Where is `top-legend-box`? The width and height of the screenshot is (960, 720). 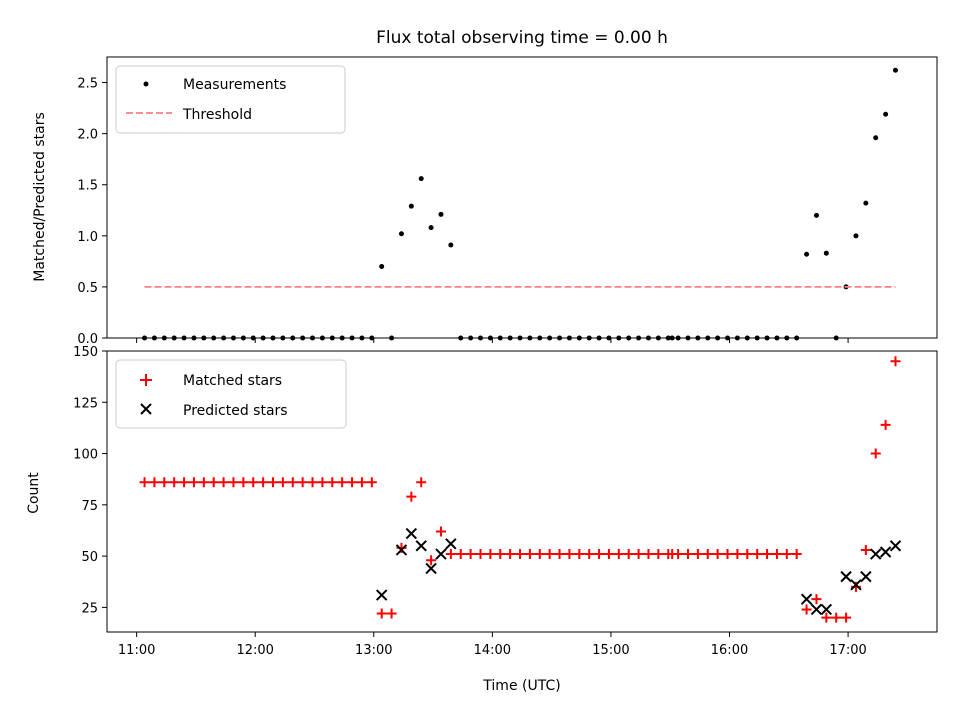
top-legend-box is located at coordinates (230, 99).